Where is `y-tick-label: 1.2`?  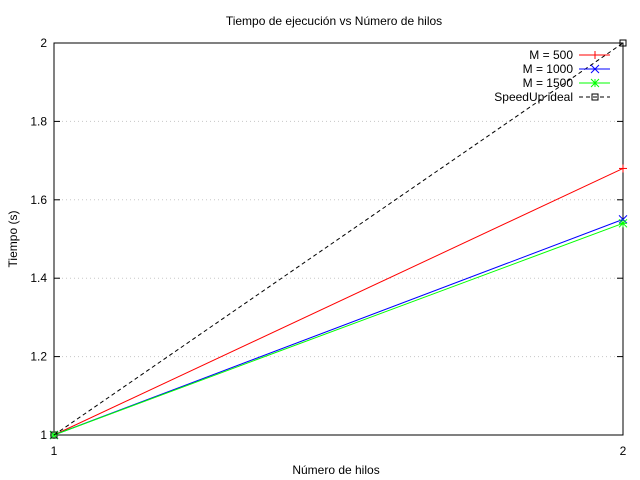
y-tick-label: 1.2 is located at coordinates (38, 357).